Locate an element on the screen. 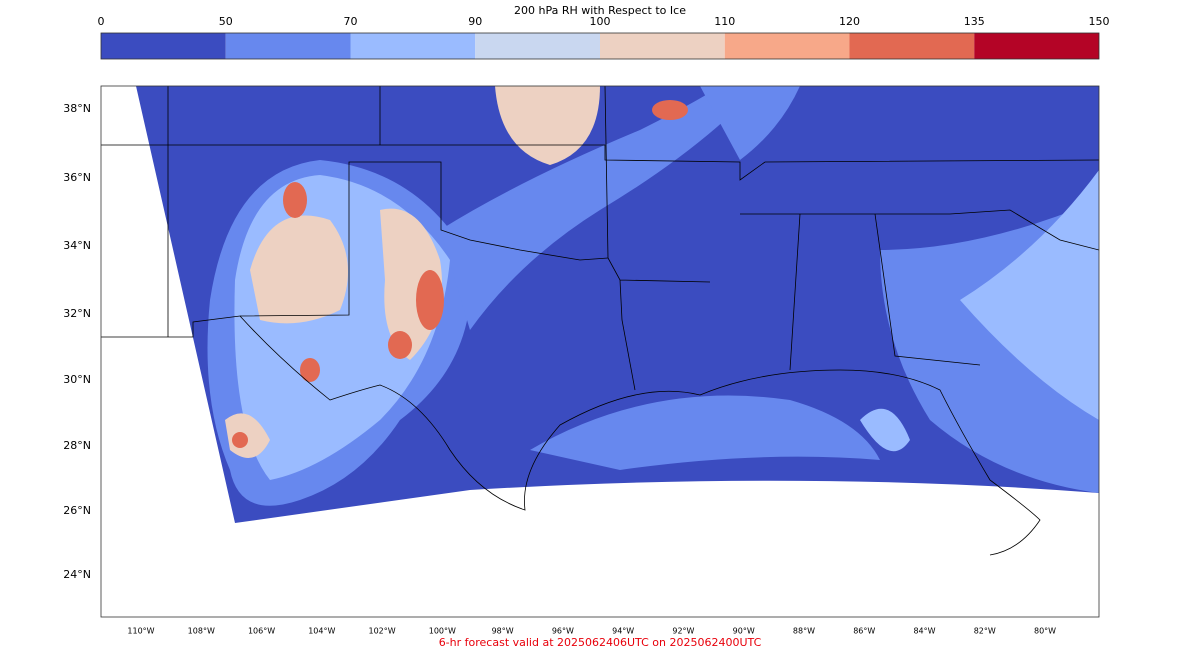 The image size is (1200, 650). colorbar-tick-label: 100 is located at coordinates (600, 21).